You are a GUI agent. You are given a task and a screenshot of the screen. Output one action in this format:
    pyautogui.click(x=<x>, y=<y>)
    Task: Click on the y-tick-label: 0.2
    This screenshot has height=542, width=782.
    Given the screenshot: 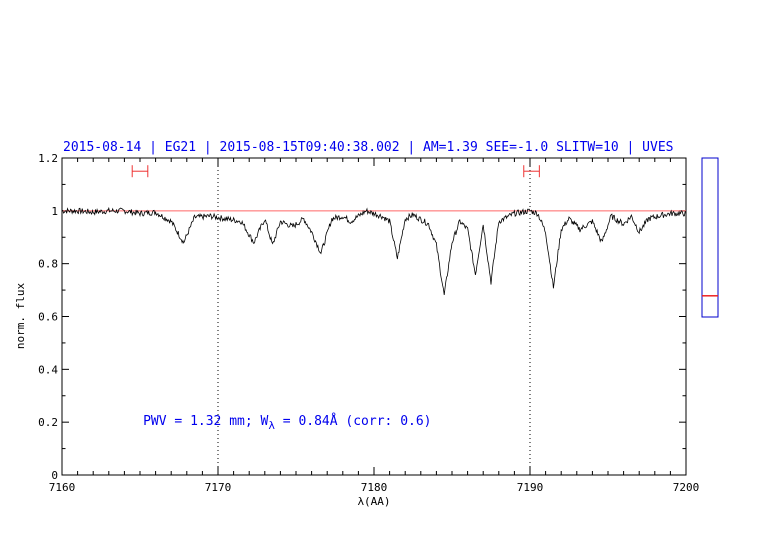 What is the action you would take?
    pyautogui.click(x=48, y=422)
    